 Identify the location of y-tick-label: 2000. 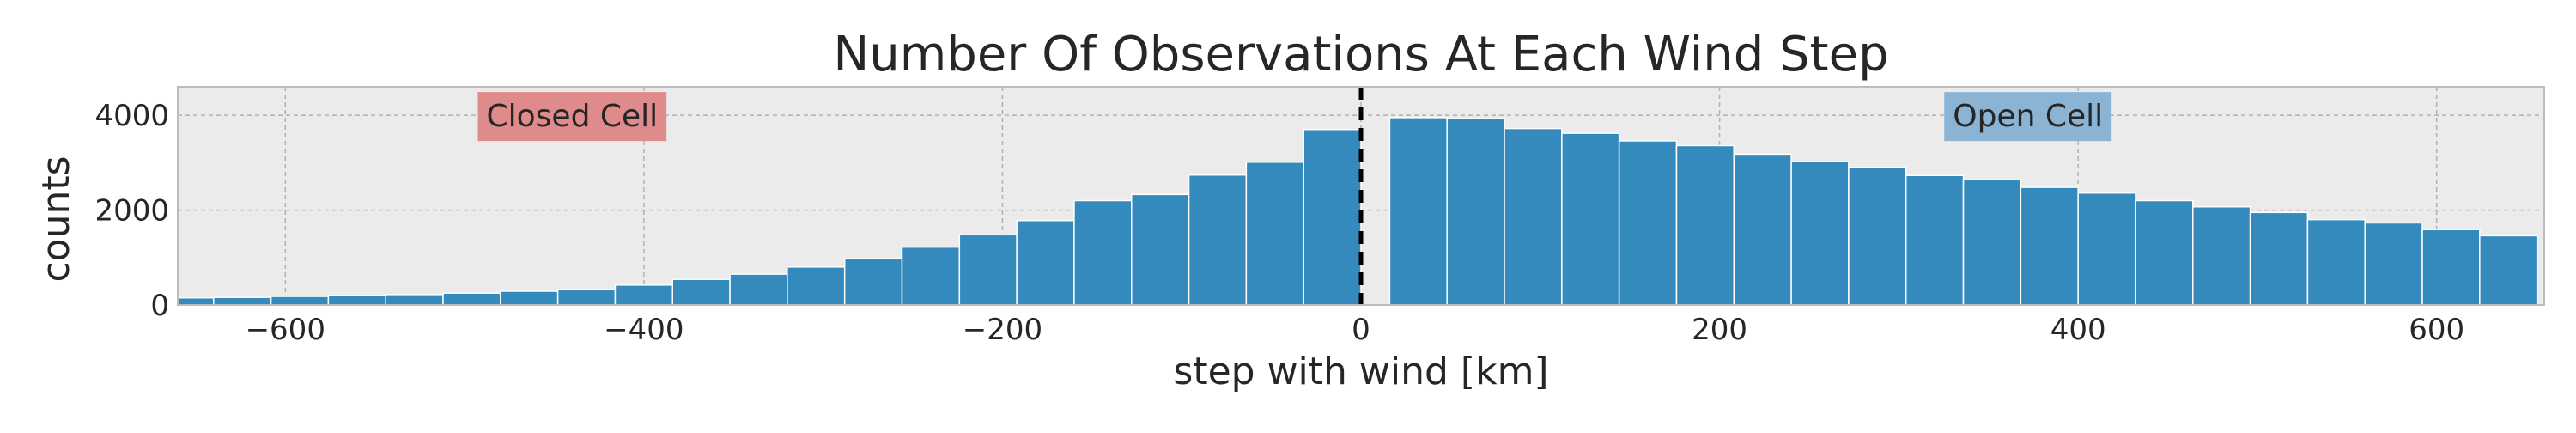
(132, 211).